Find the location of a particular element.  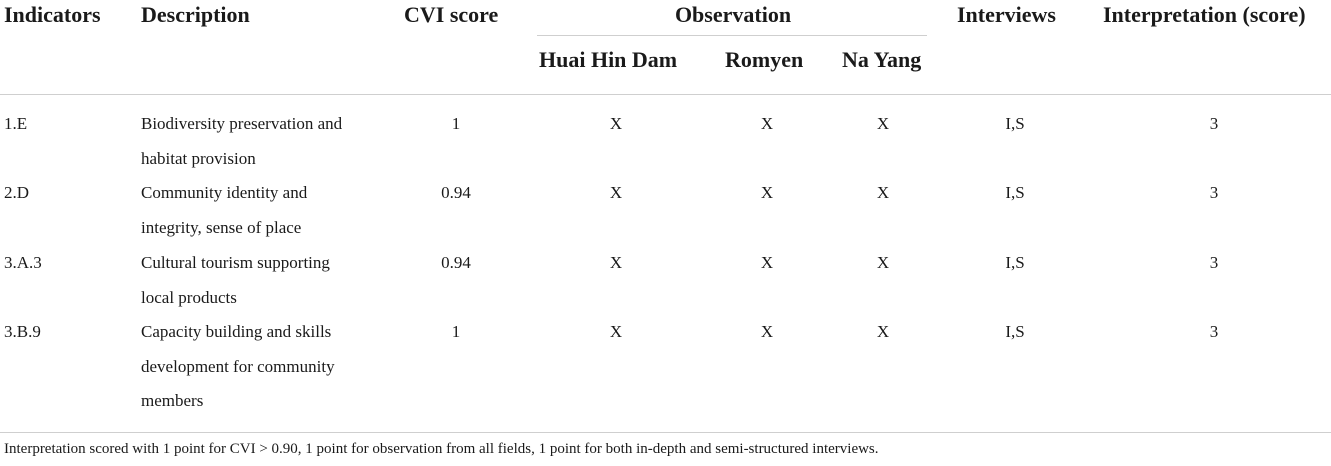

description-line: local products is located at coordinates (189, 297).